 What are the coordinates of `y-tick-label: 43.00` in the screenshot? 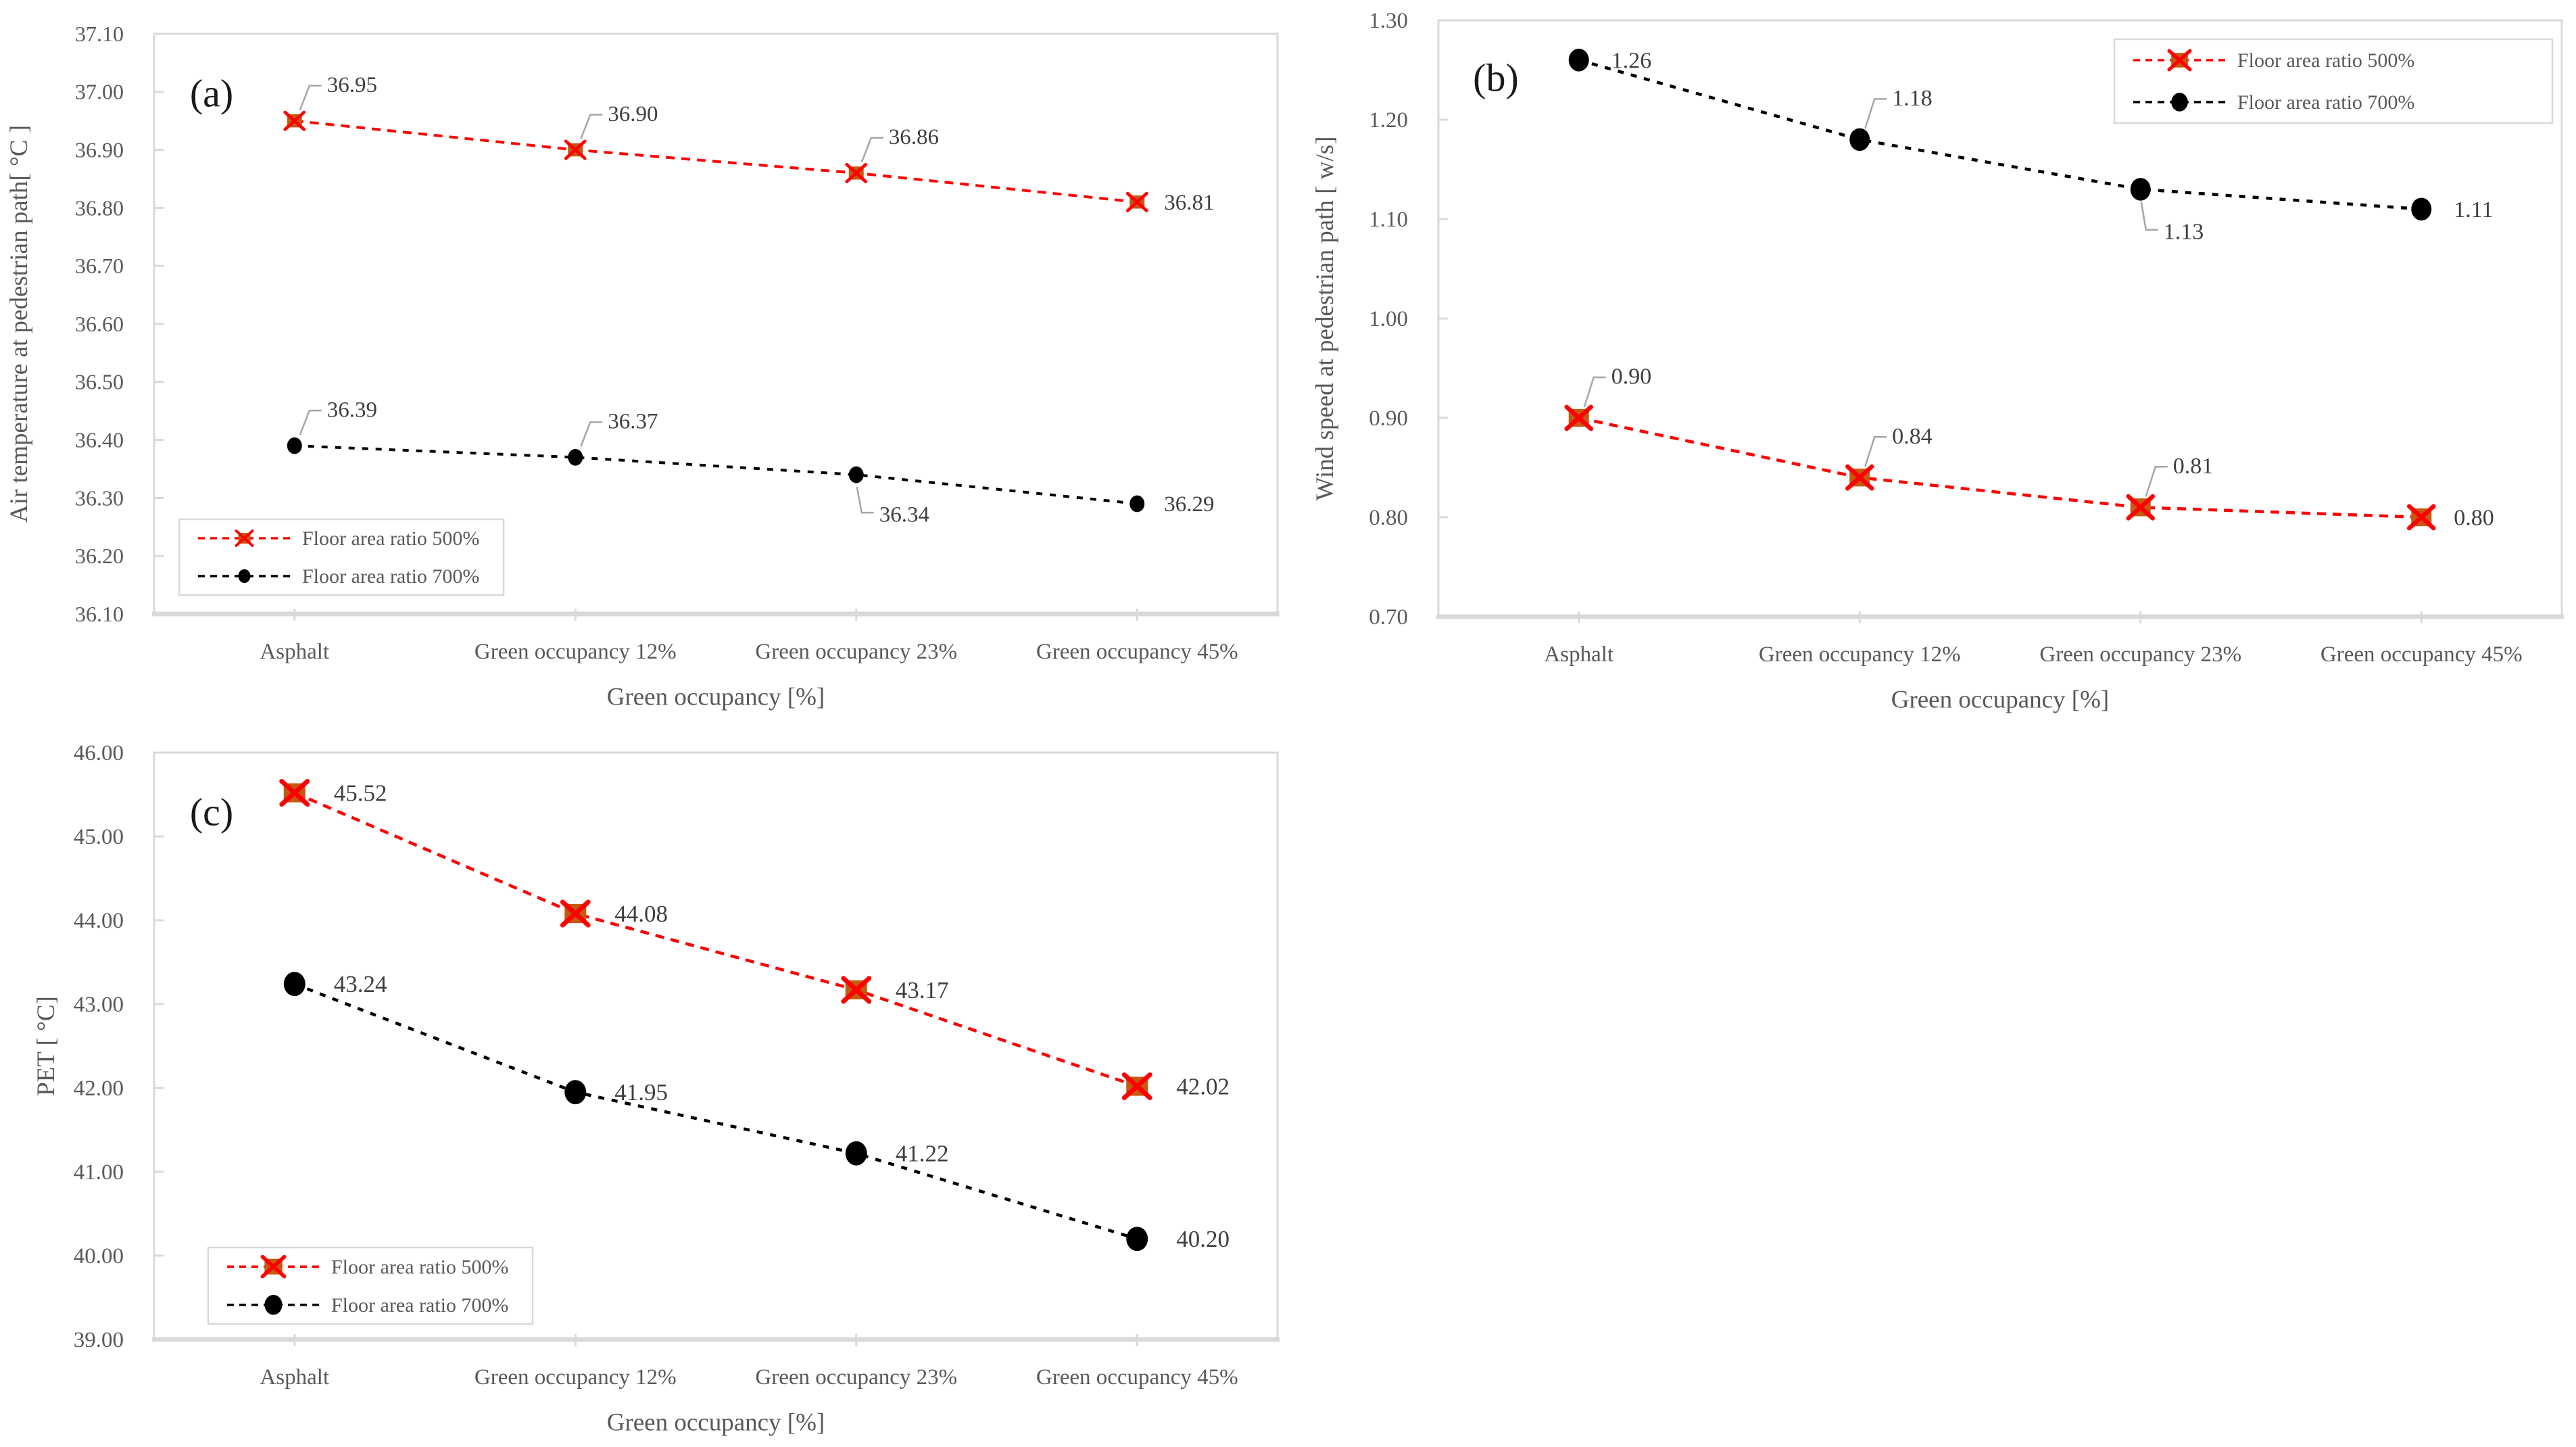 It's located at (99, 1005).